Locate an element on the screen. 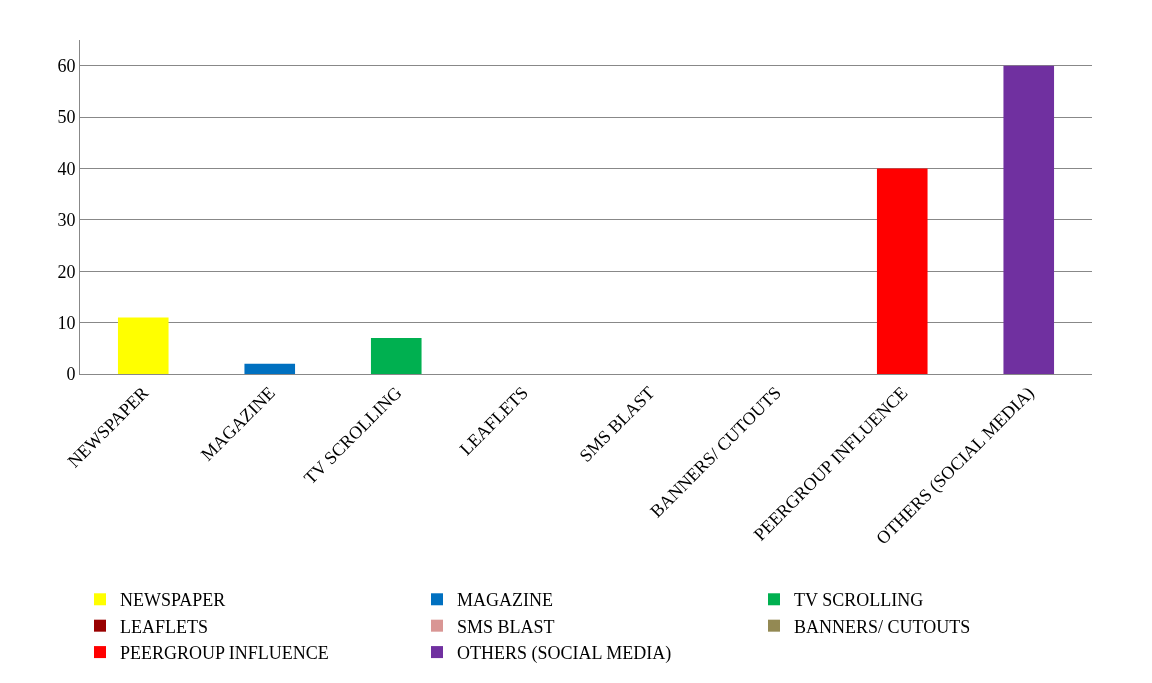  legend-label: SMS BLAST is located at coordinates (506, 626).